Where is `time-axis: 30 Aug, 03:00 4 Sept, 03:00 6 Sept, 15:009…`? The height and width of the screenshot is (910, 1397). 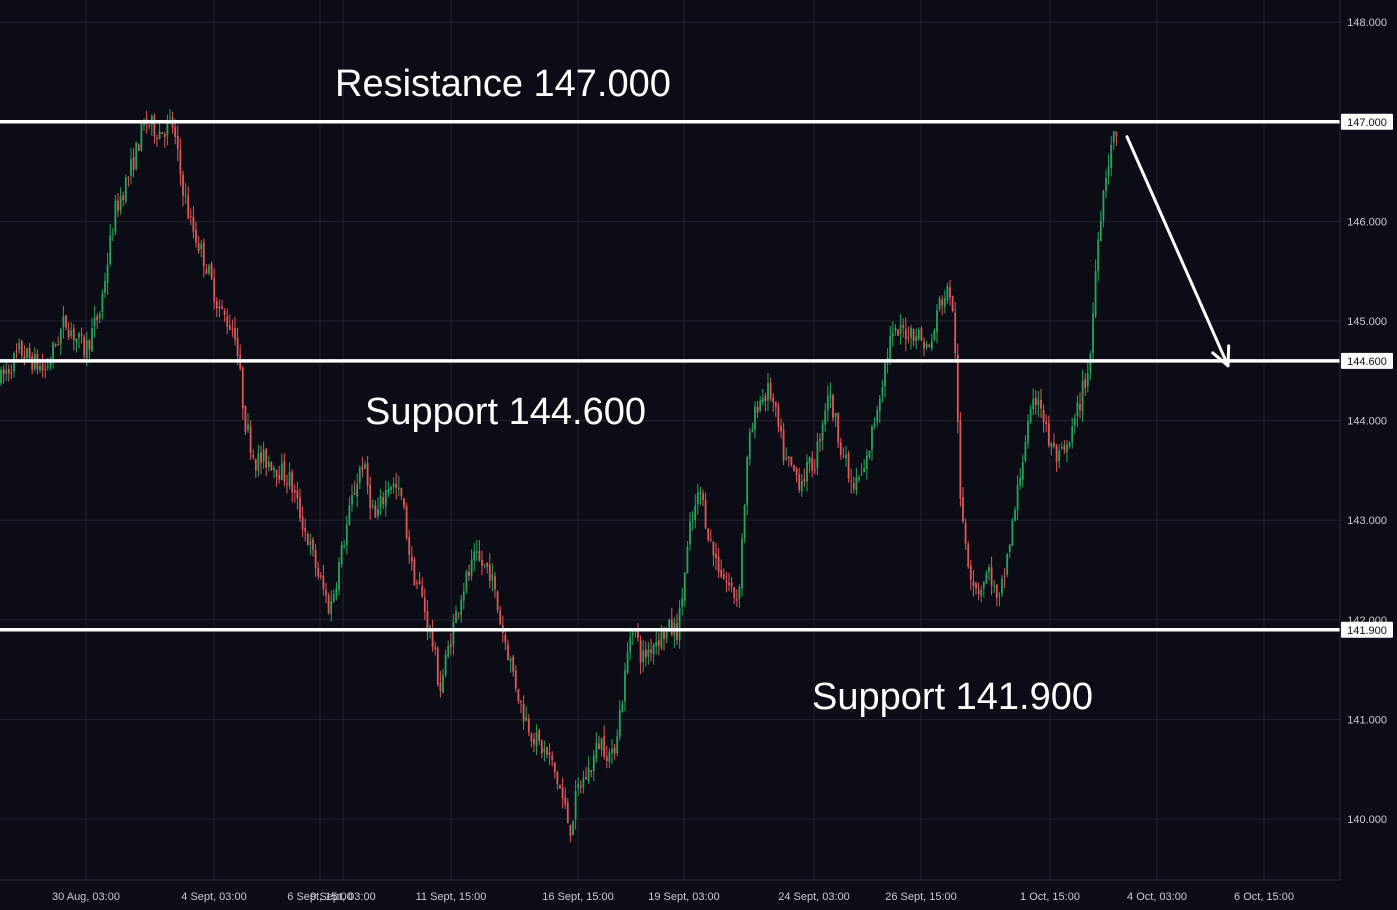 time-axis: 30 Aug, 03:00 4 Sept, 03:00 6 Sept, 15:009… is located at coordinates (698, 894).